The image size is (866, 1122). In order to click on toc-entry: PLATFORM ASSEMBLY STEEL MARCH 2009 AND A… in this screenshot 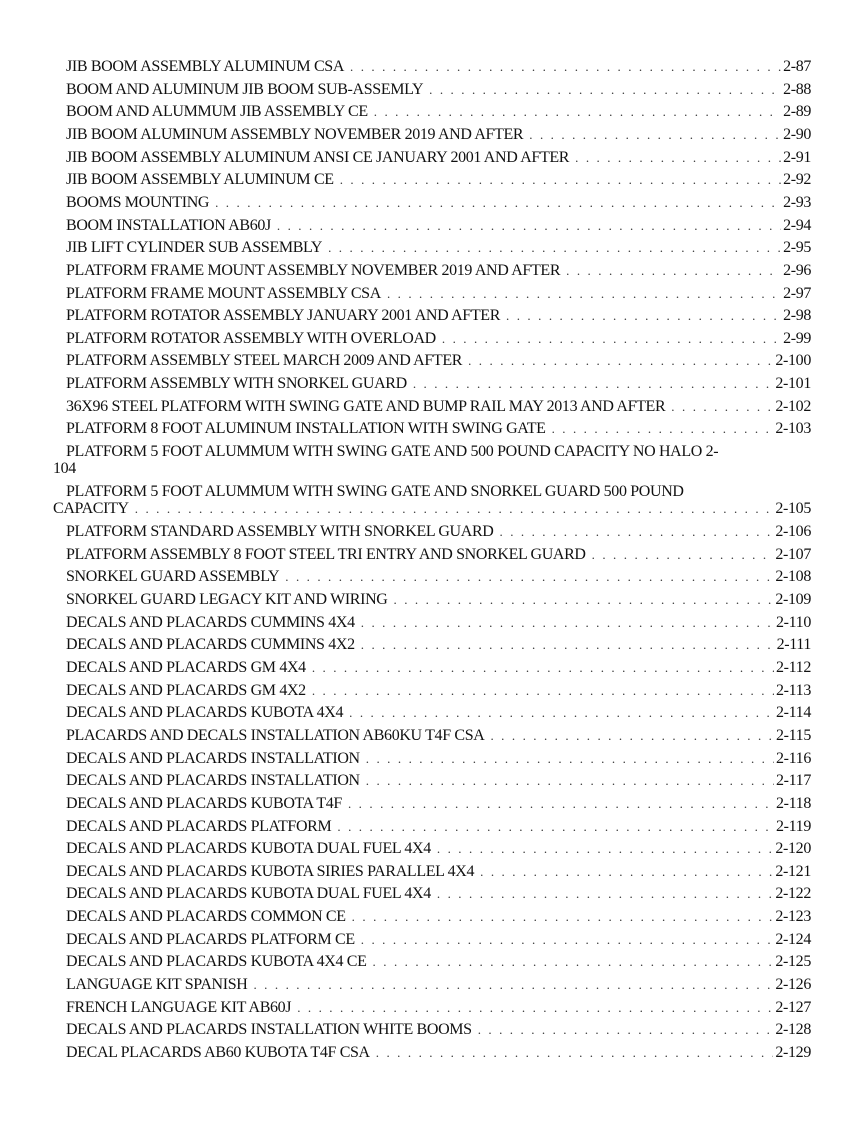, I will do `click(438, 361)`.